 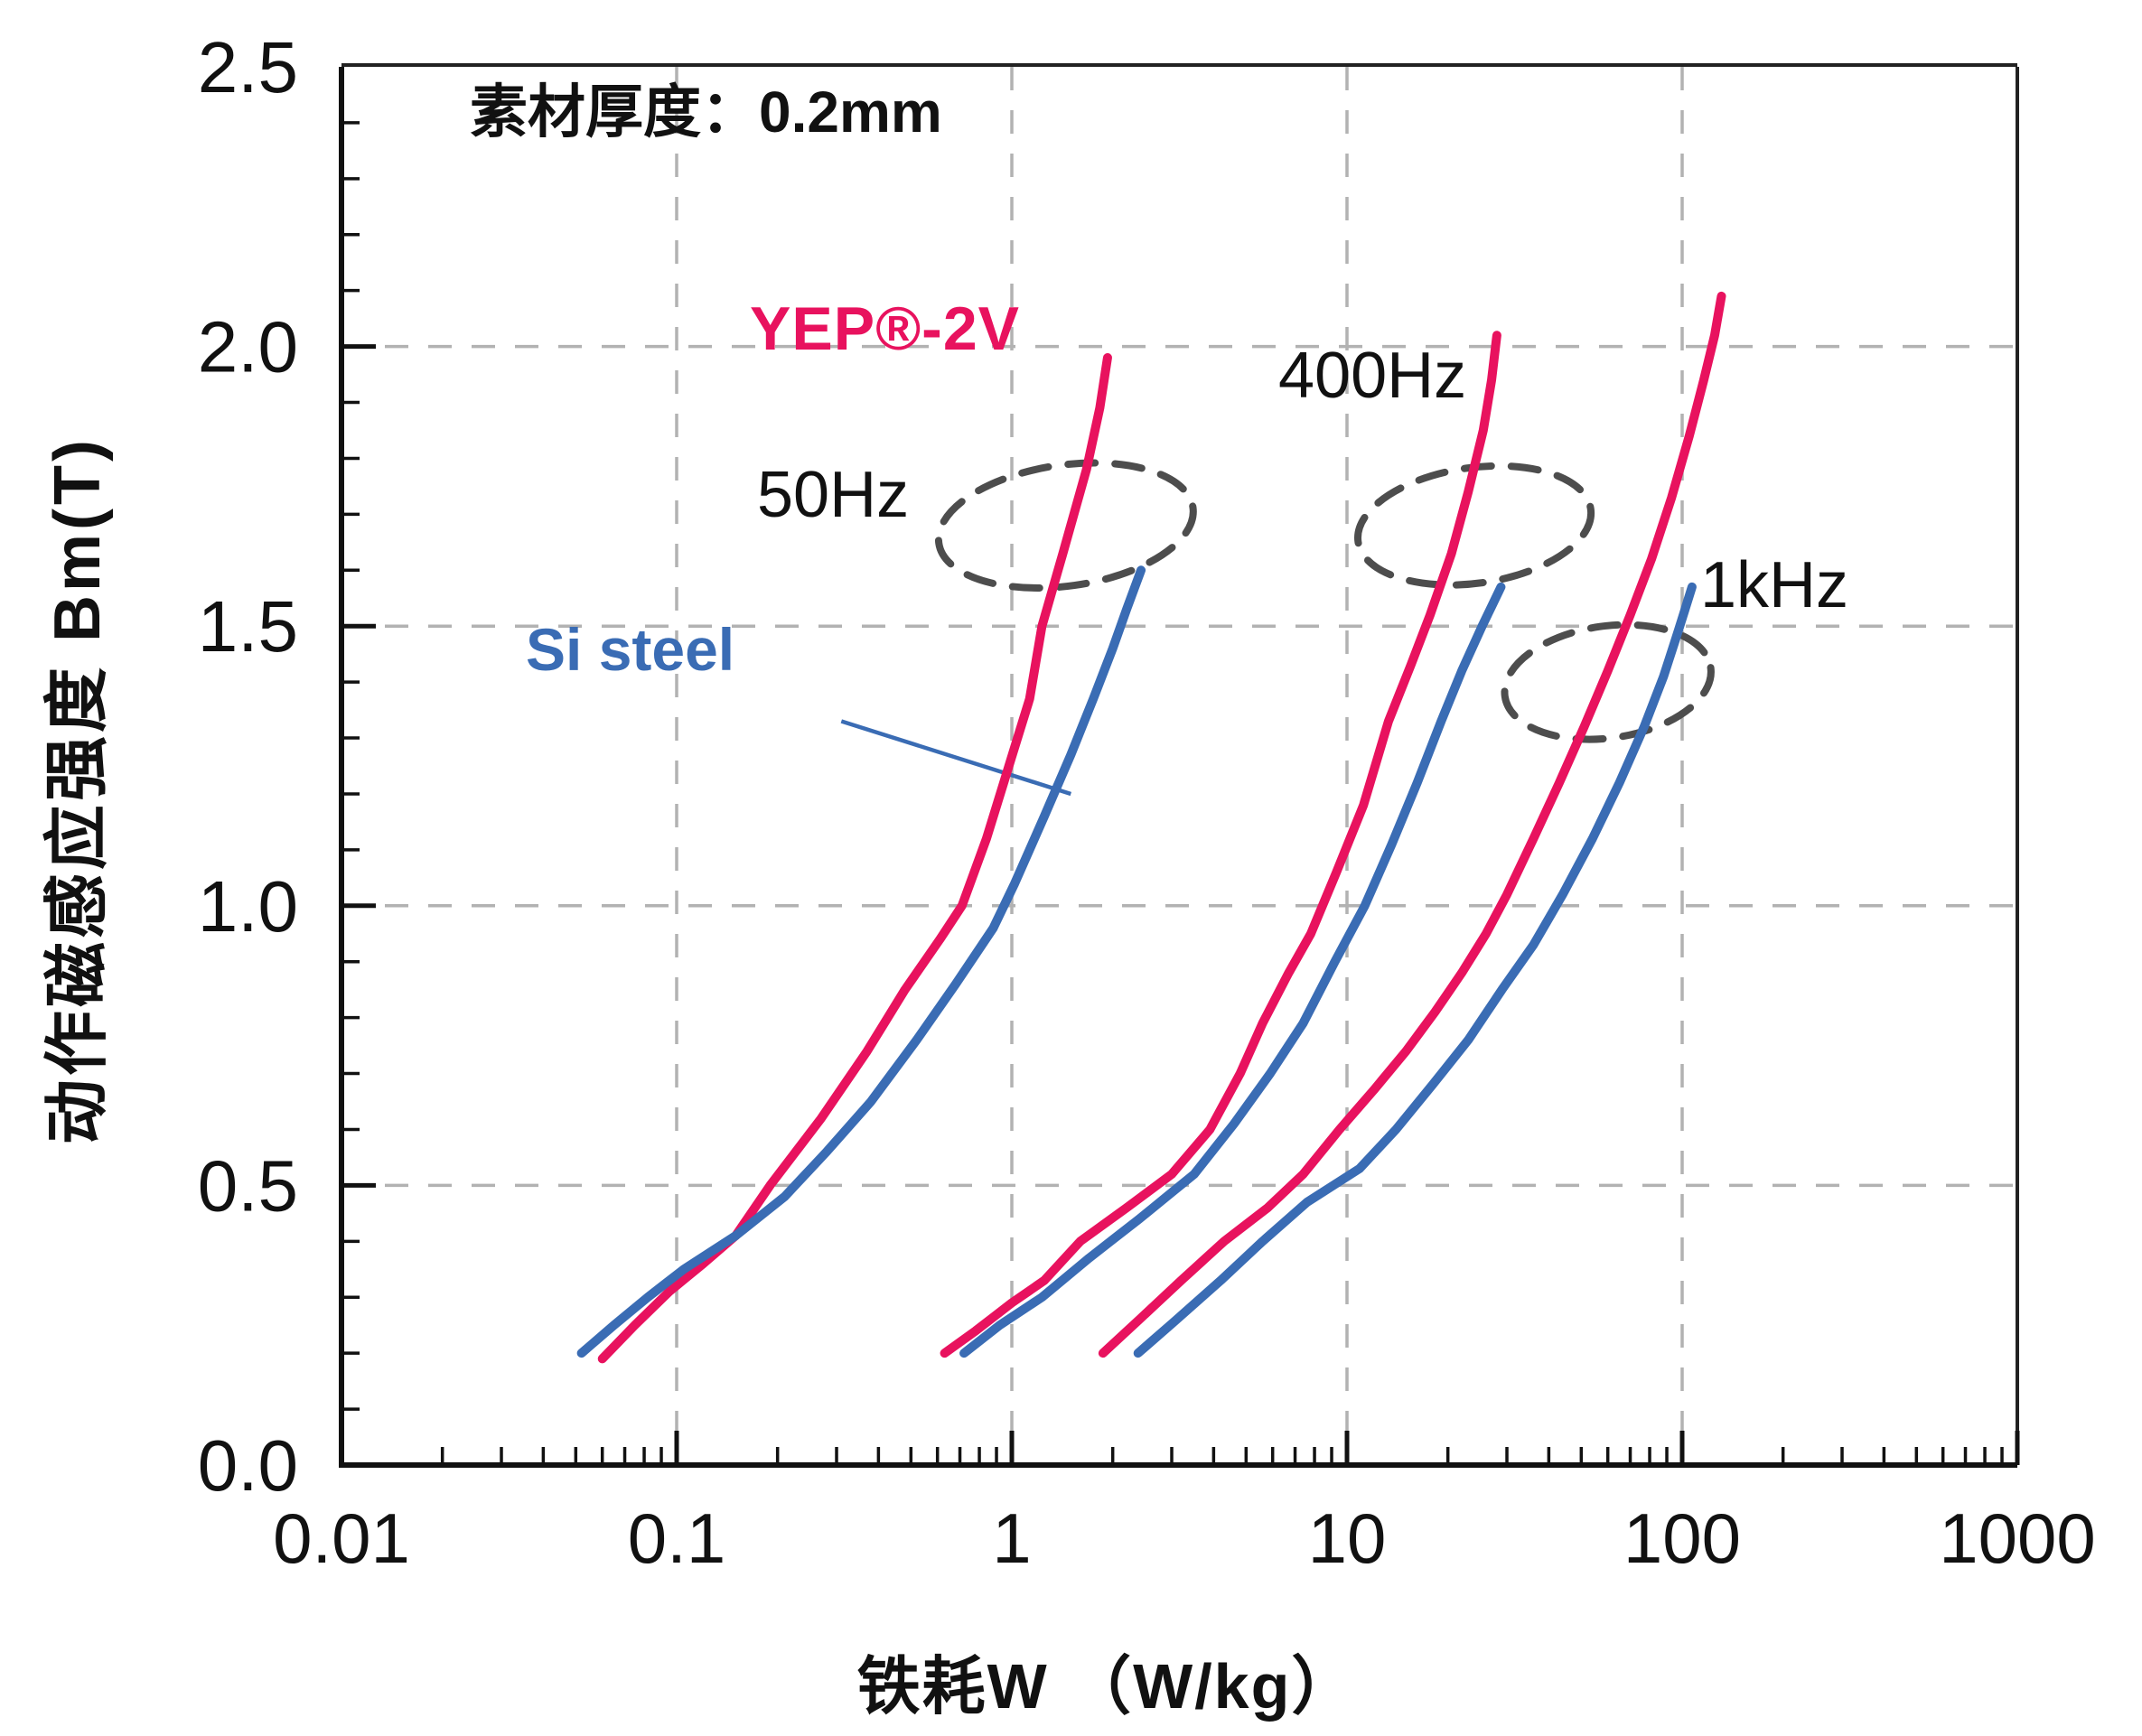 I want to click on label-1khz: 1kHz, so click(x=1774, y=585).